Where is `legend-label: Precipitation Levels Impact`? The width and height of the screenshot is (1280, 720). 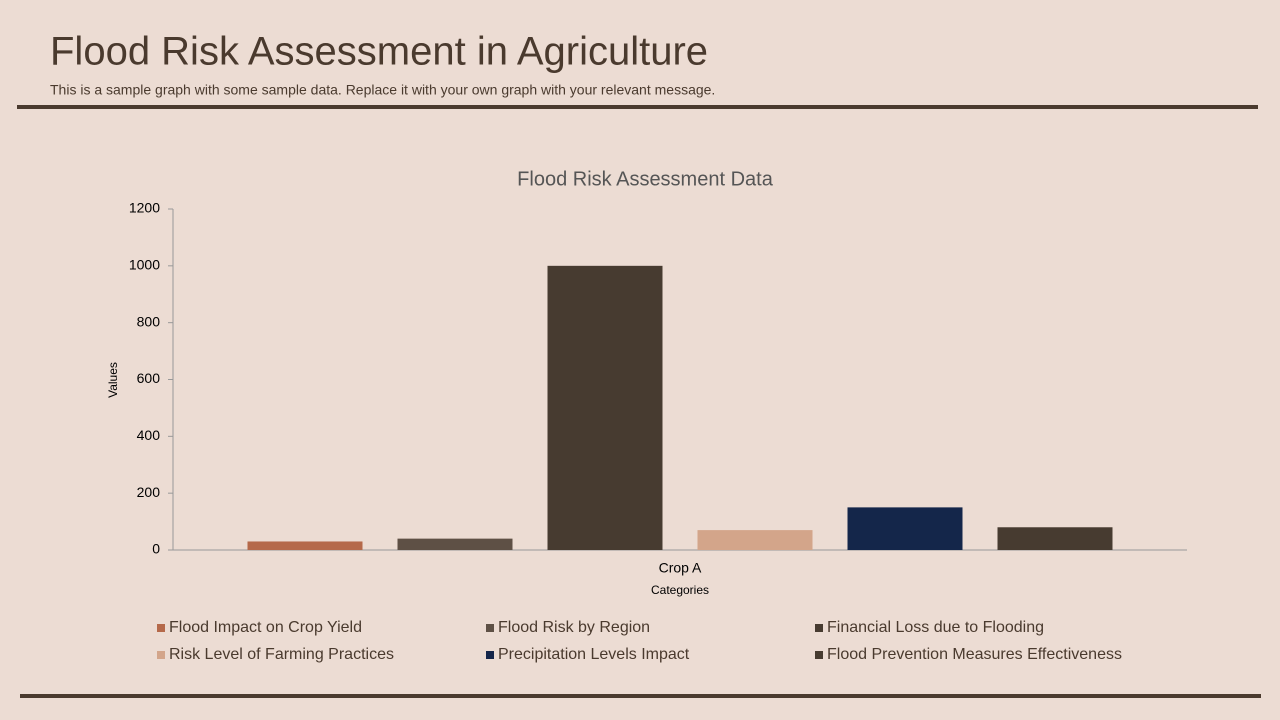
legend-label: Precipitation Levels Impact is located at coordinates (594, 654).